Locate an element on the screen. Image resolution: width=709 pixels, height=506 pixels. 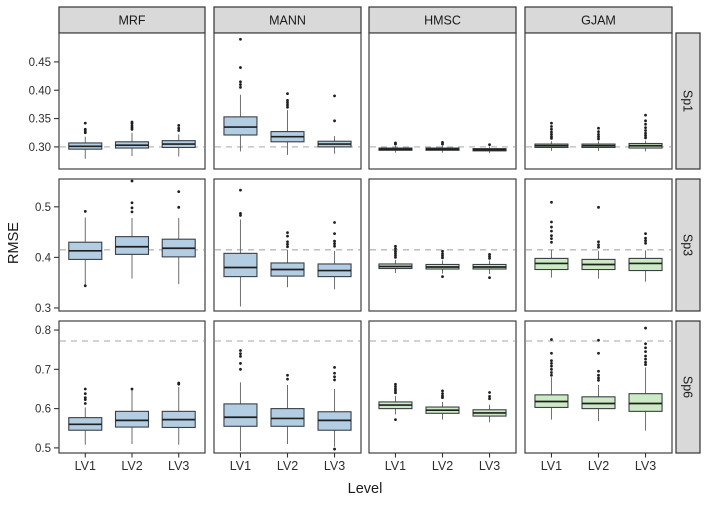
box-gjam-sp3-lv1 is located at coordinates (551, 239).